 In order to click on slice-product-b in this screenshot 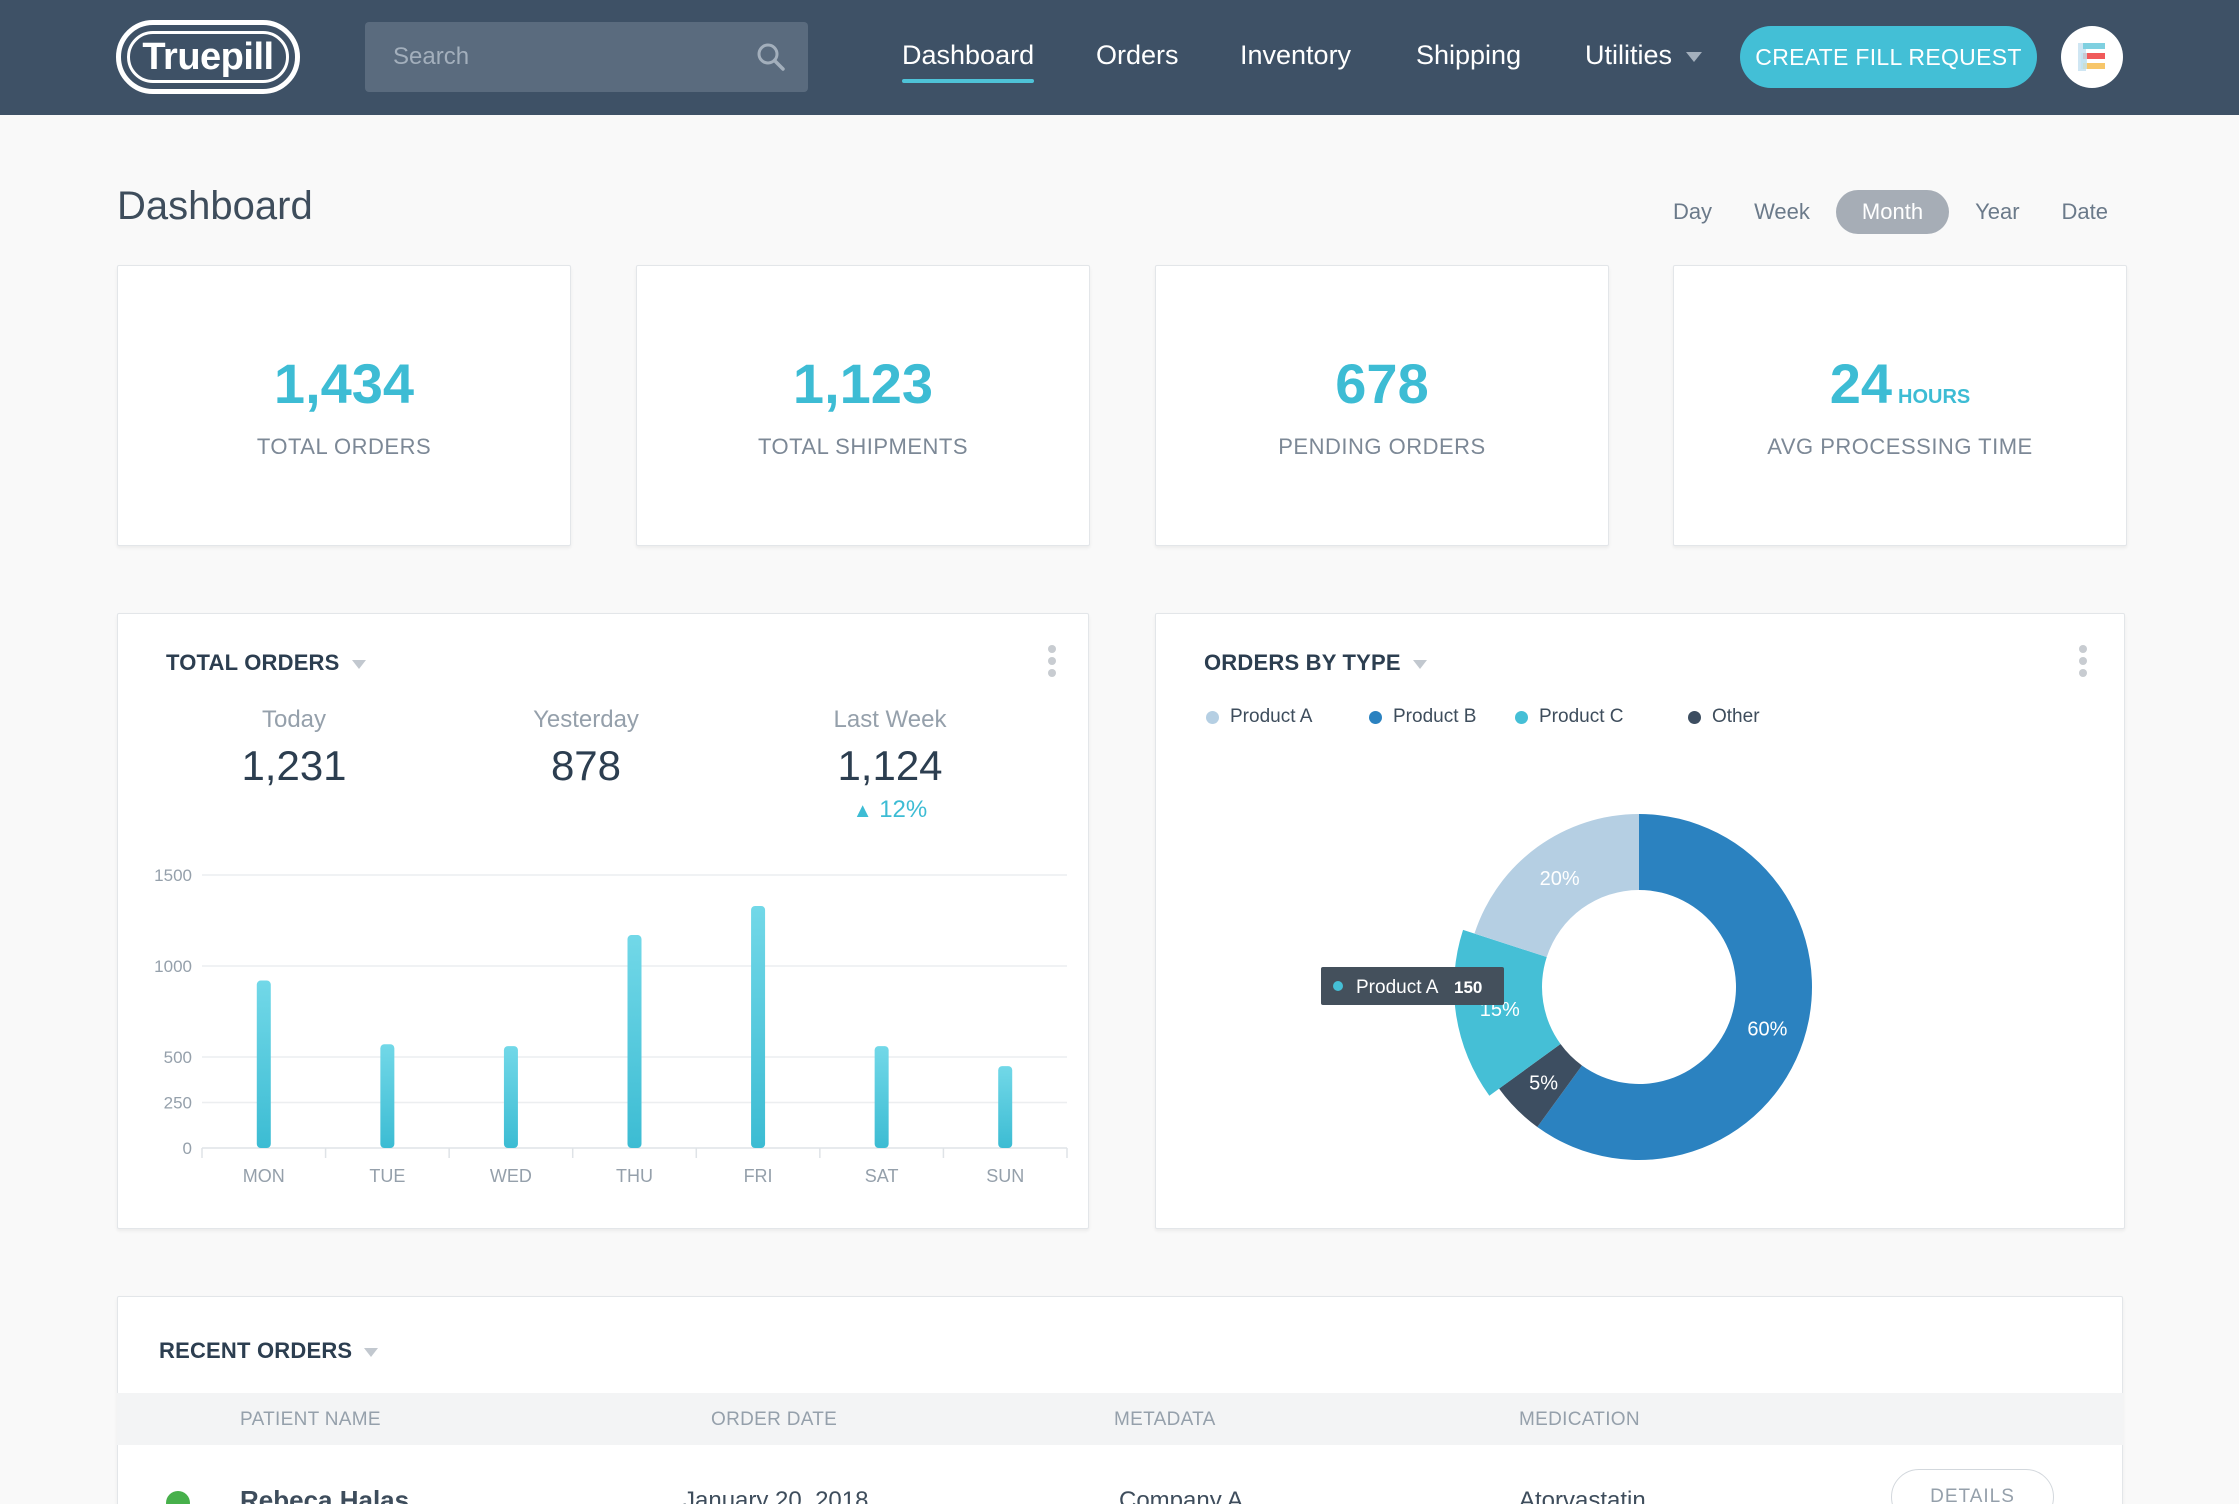, I will do `click(1674, 987)`.